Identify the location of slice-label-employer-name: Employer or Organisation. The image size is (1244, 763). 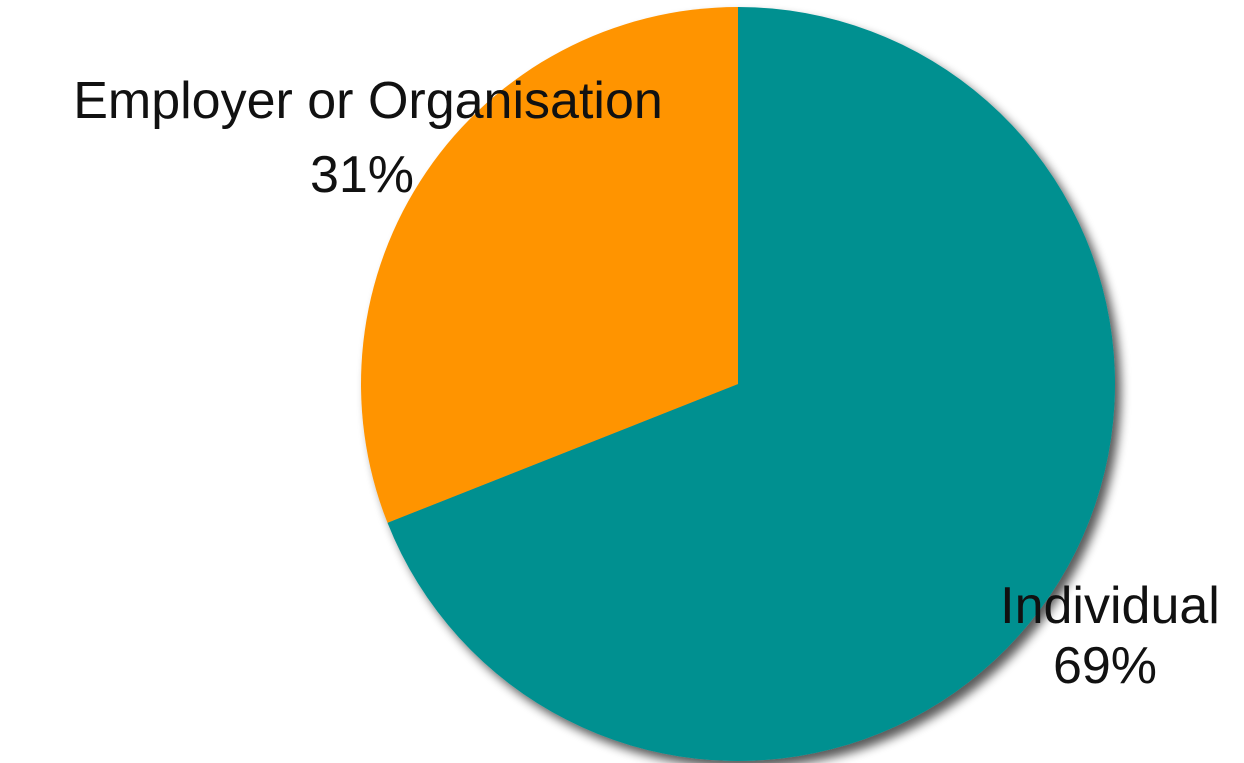
(368, 101).